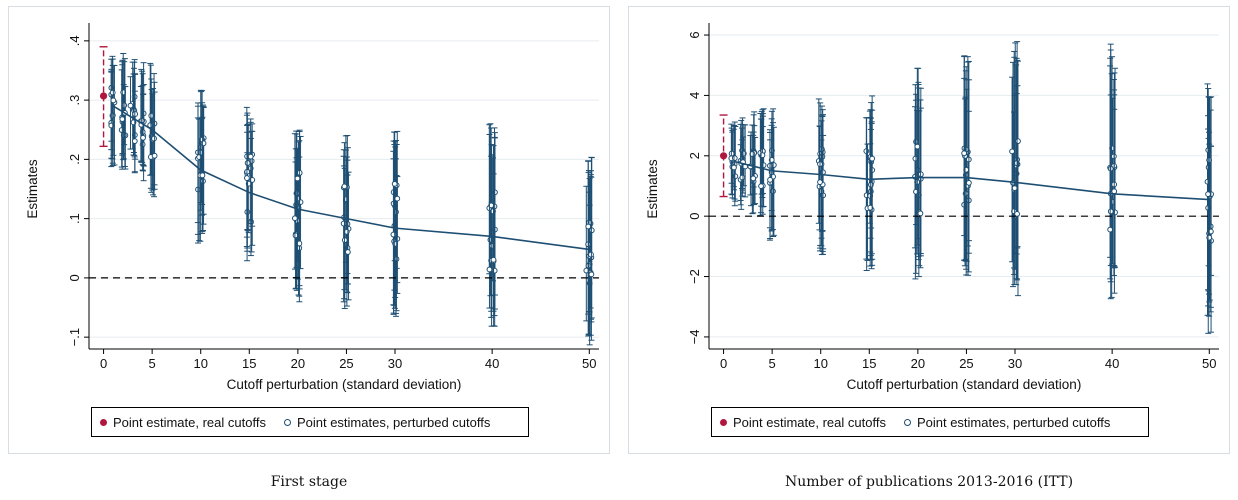  What do you see at coordinates (1112, 363) in the screenshot?
I see `x-tick-label: 40` at bounding box center [1112, 363].